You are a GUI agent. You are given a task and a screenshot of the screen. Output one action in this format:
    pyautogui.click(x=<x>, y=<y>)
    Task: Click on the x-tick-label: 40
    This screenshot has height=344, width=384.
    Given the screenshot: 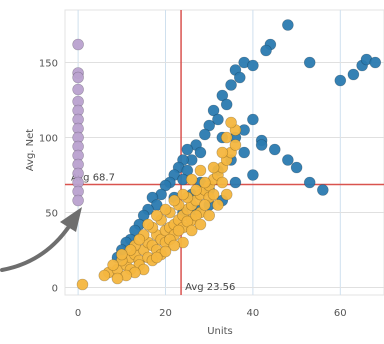 What is the action you would take?
    pyautogui.click(x=253, y=313)
    